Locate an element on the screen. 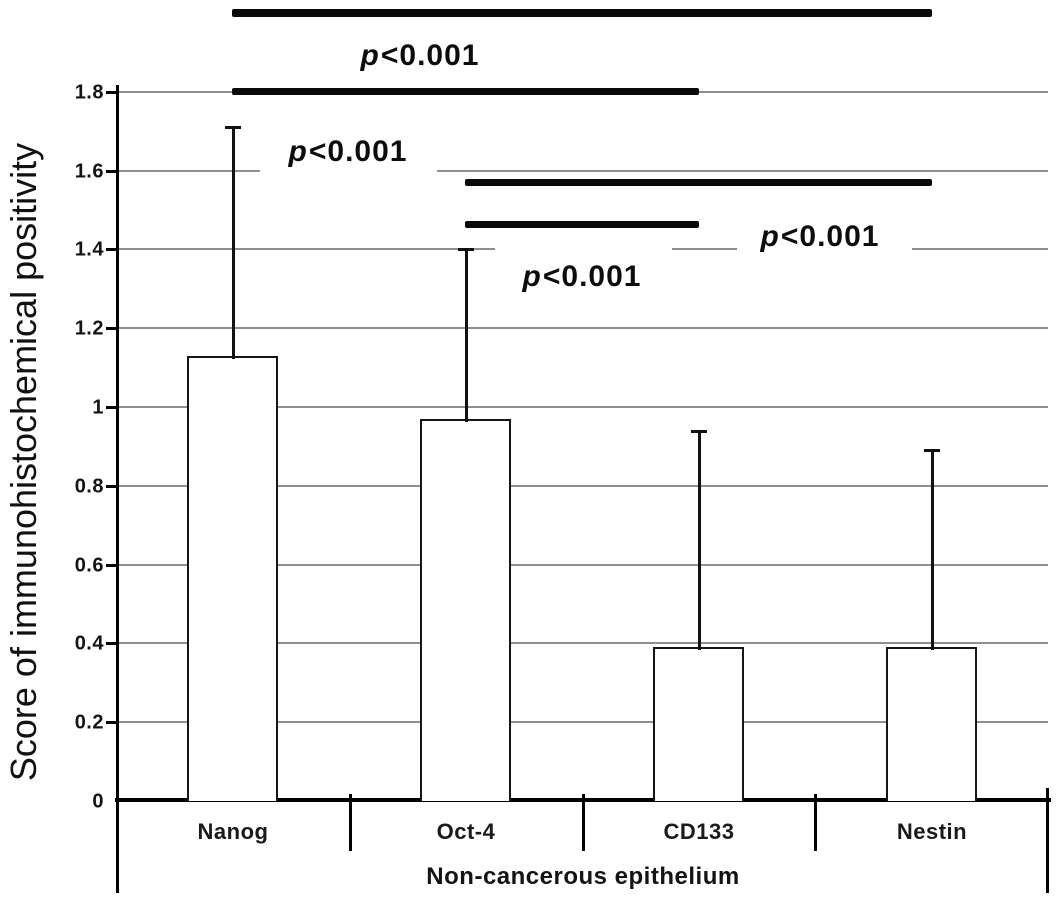  y-tick-1.6 is located at coordinates (112, 171).